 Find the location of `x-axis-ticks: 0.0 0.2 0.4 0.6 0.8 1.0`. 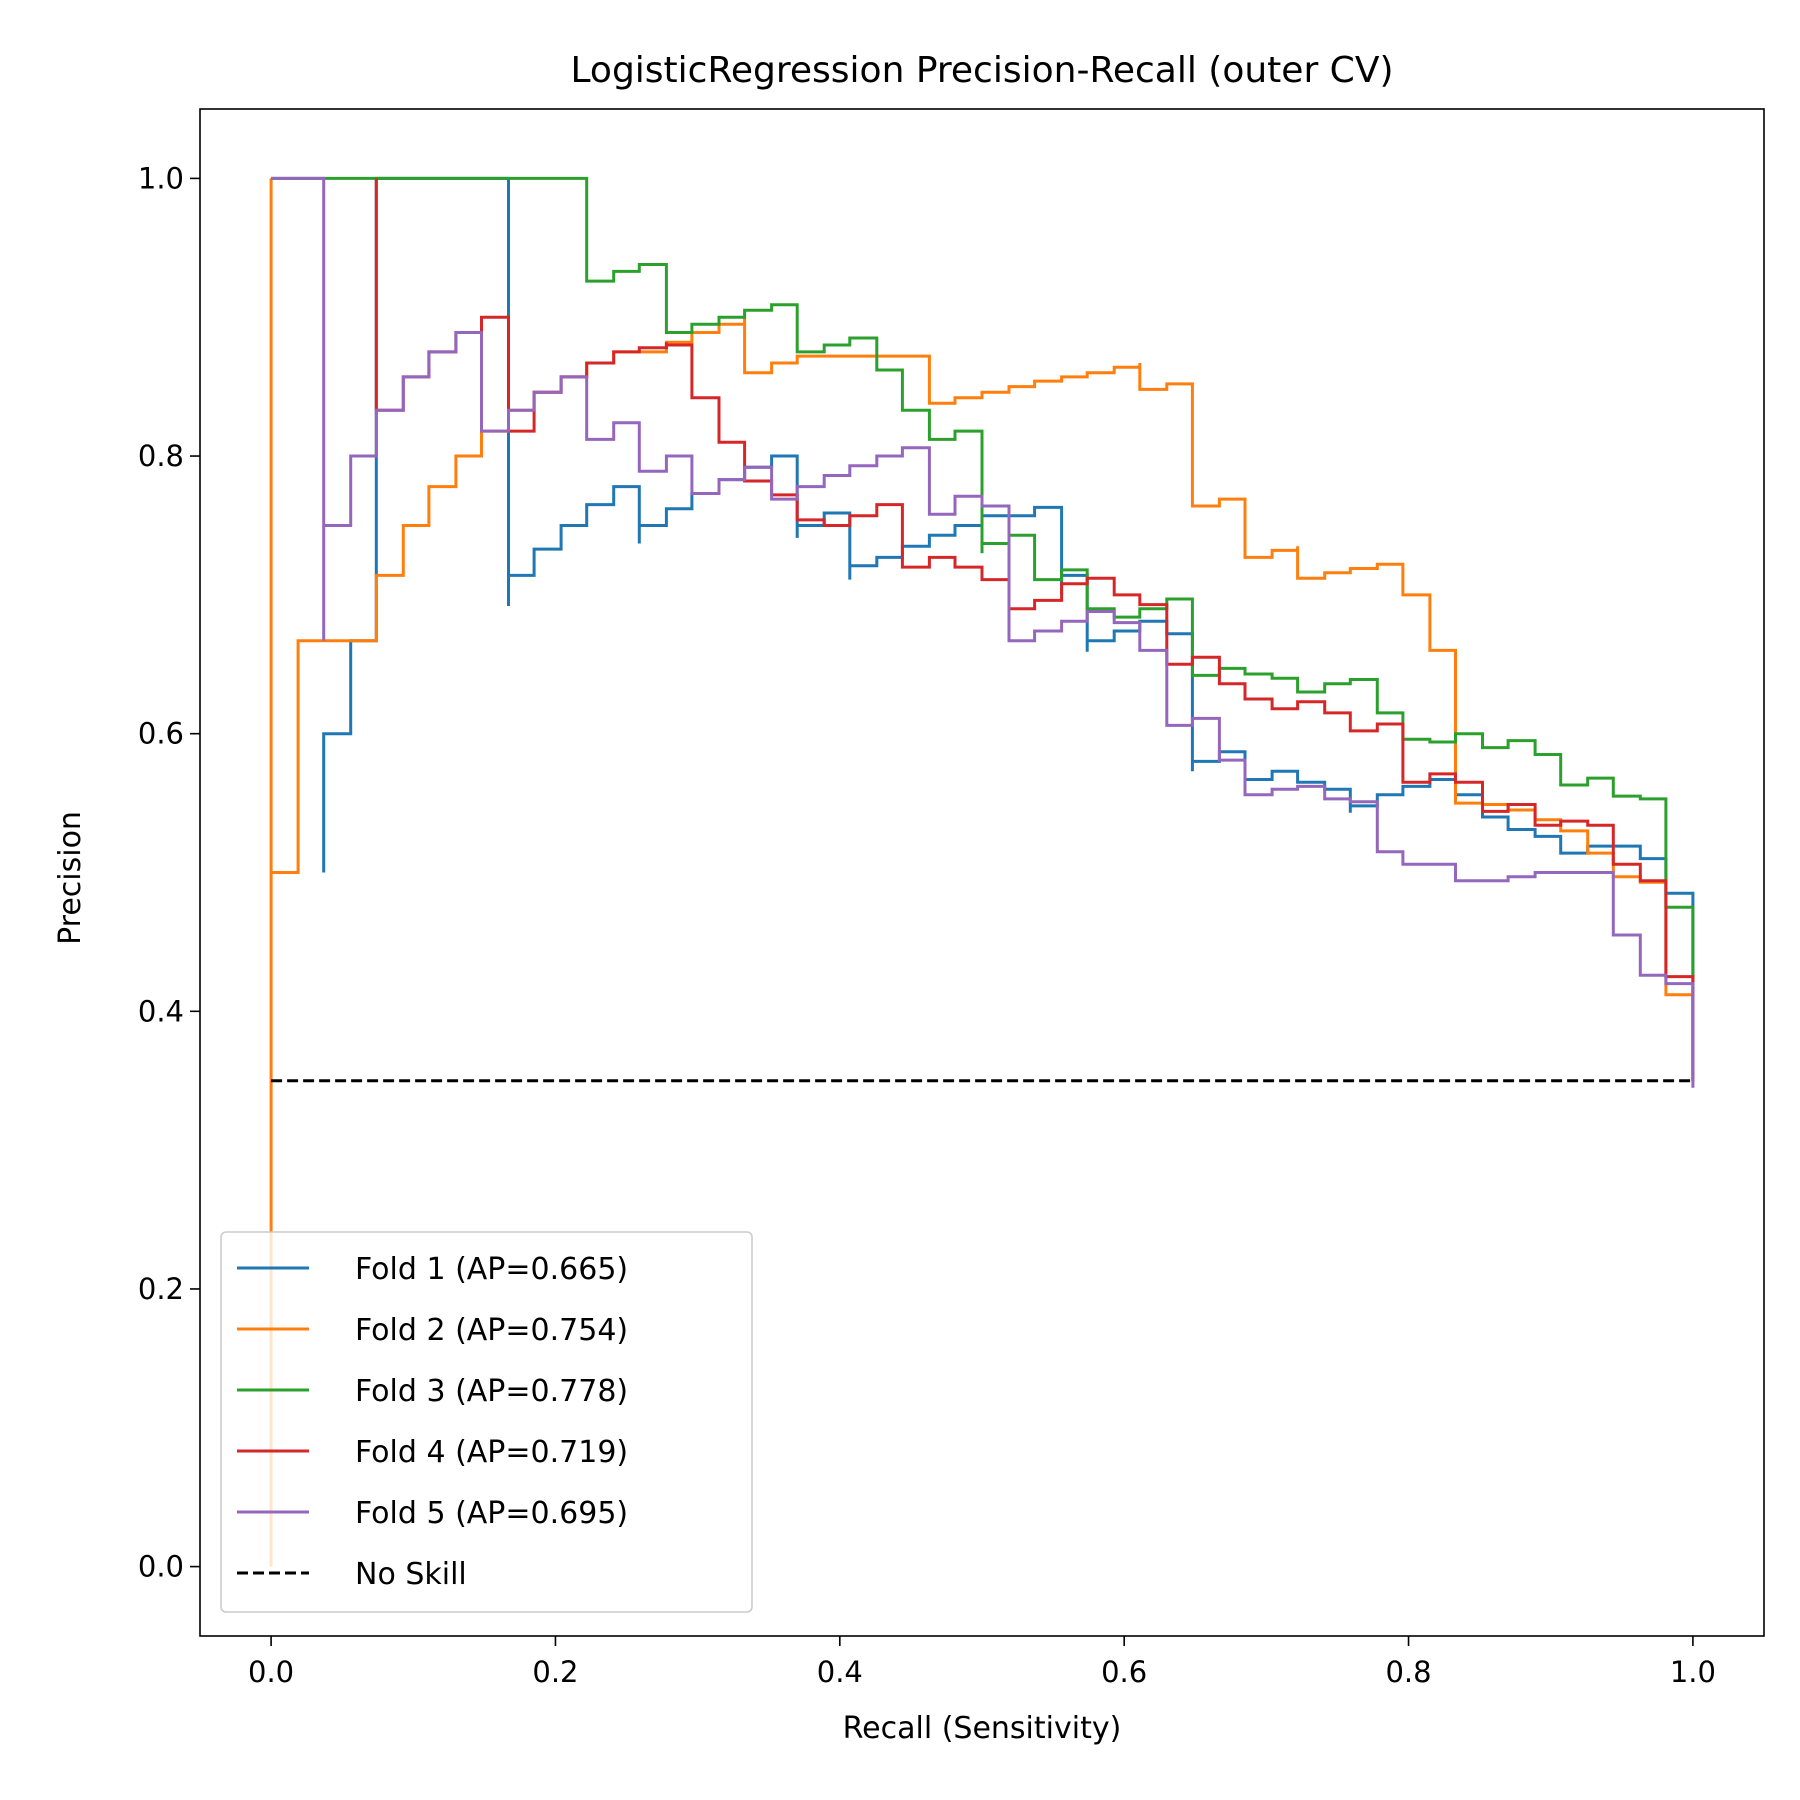

x-axis-ticks: 0.0 0.2 0.4 0.6 0.8 1.0 is located at coordinates (982, 1662).